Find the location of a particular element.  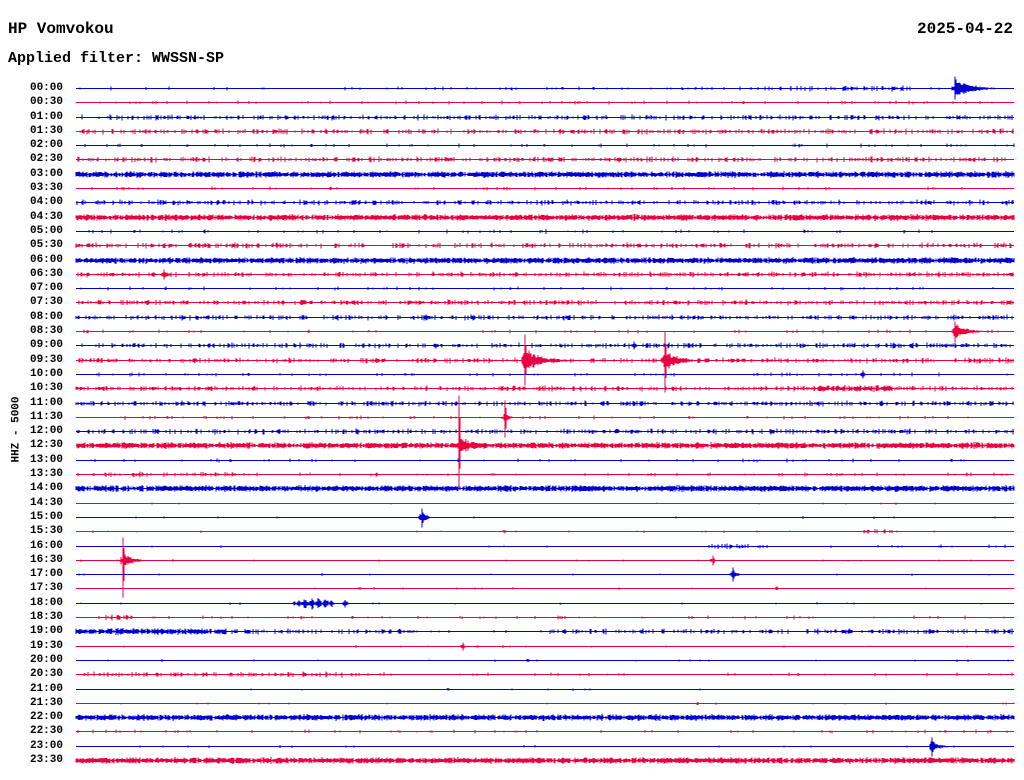

time-label-0600: 06:00 is located at coordinates (46, 259).